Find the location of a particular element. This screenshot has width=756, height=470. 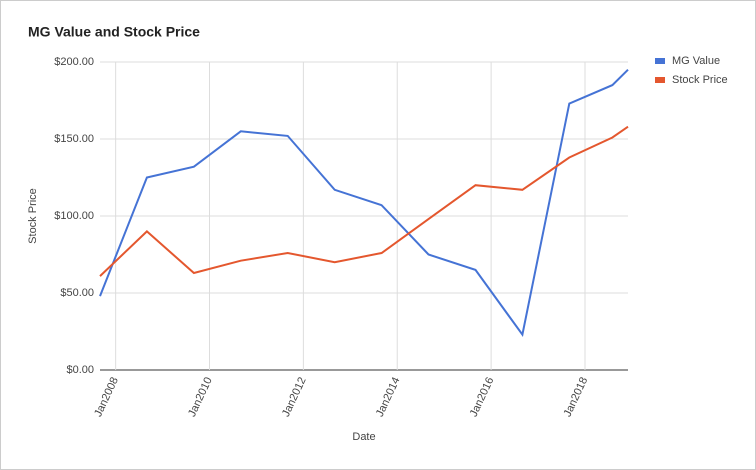

y-tick-label: $50.00 is located at coordinates (77, 293).